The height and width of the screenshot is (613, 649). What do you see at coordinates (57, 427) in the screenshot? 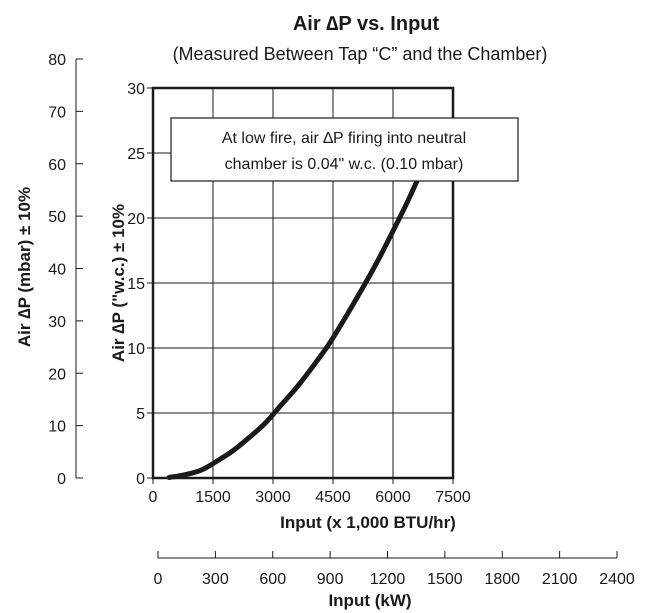
I see `y2-tick-label: 10` at bounding box center [57, 427].